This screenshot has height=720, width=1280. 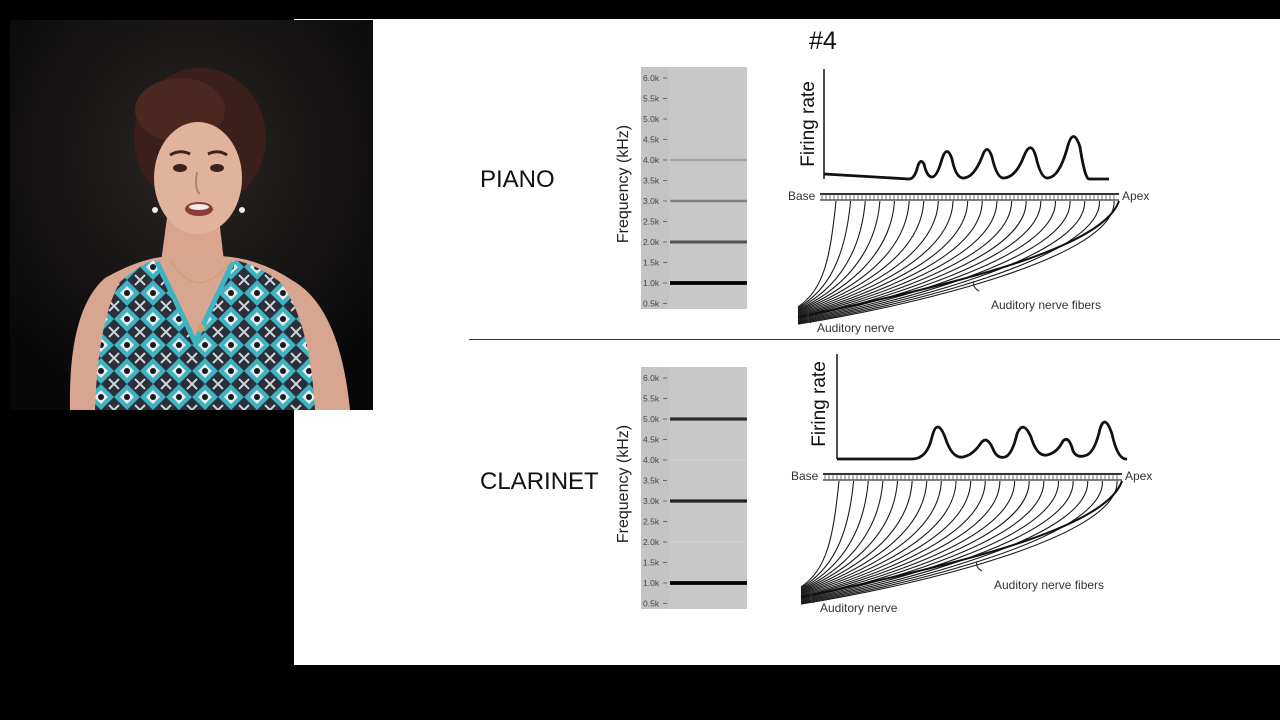 What do you see at coordinates (823, 41) in the screenshot?
I see `slide-number: #4` at bounding box center [823, 41].